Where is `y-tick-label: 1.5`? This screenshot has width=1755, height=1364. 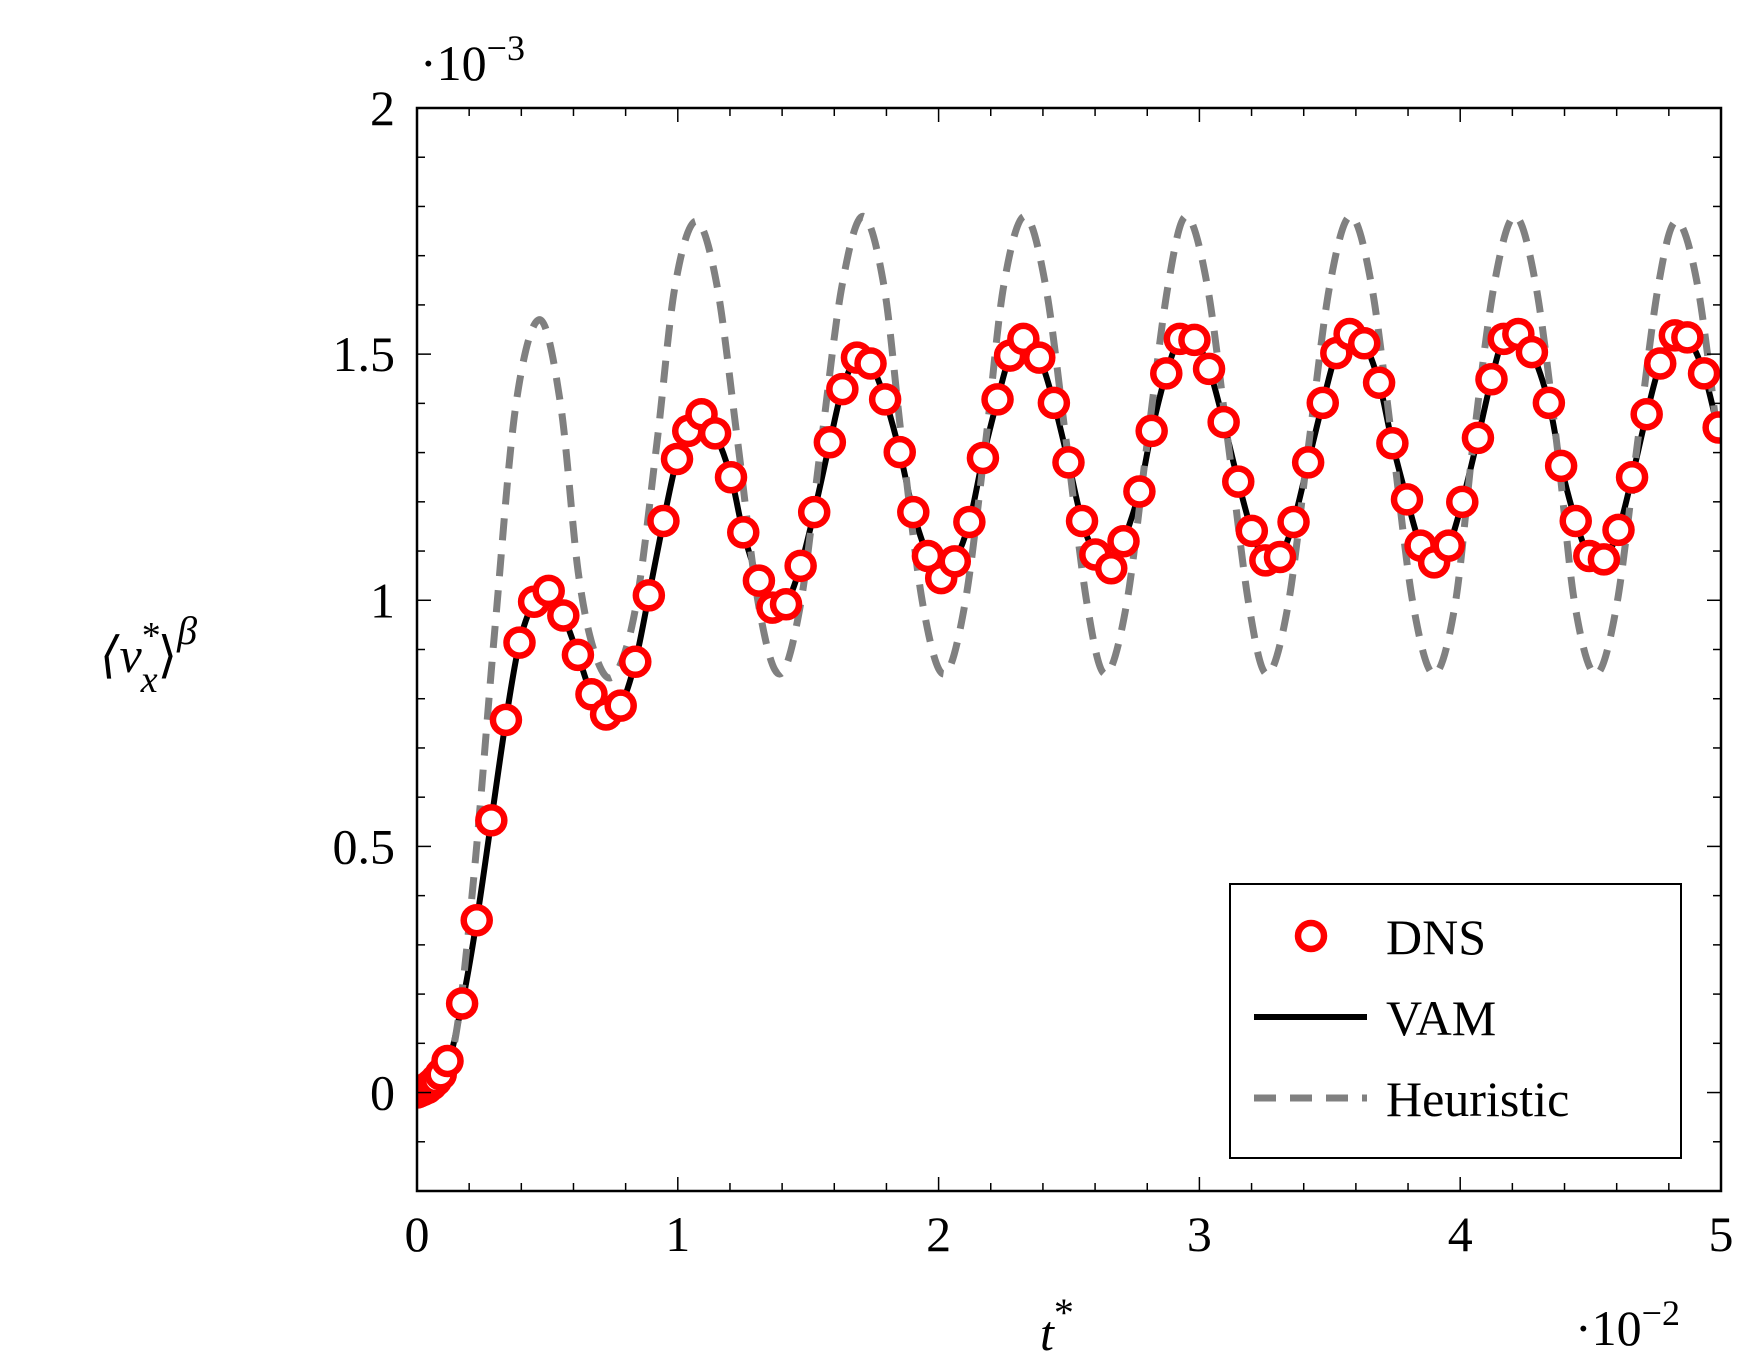
y-tick-label: 1.5 is located at coordinates (364, 354).